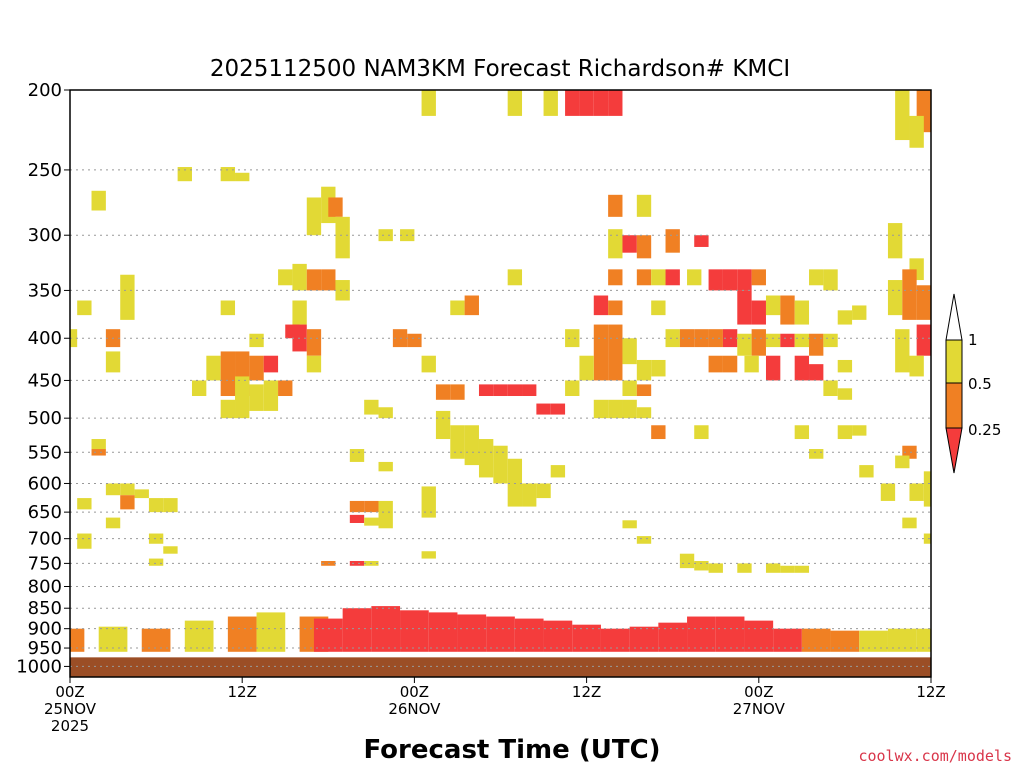 This screenshot has height=768, width=1024. Describe the element at coordinates (984, 430) in the screenshot. I see `colorbar-label-0.25: 0.25` at that location.